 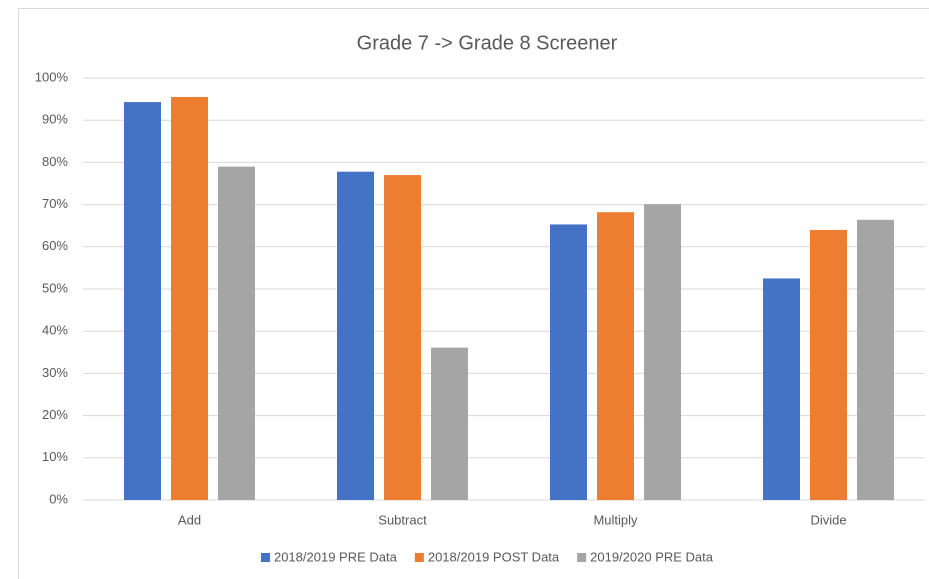 What do you see at coordinates (55, 456) in the screenshot?
I see `y-tick-label: 10%` at bounding box center [55, 456].